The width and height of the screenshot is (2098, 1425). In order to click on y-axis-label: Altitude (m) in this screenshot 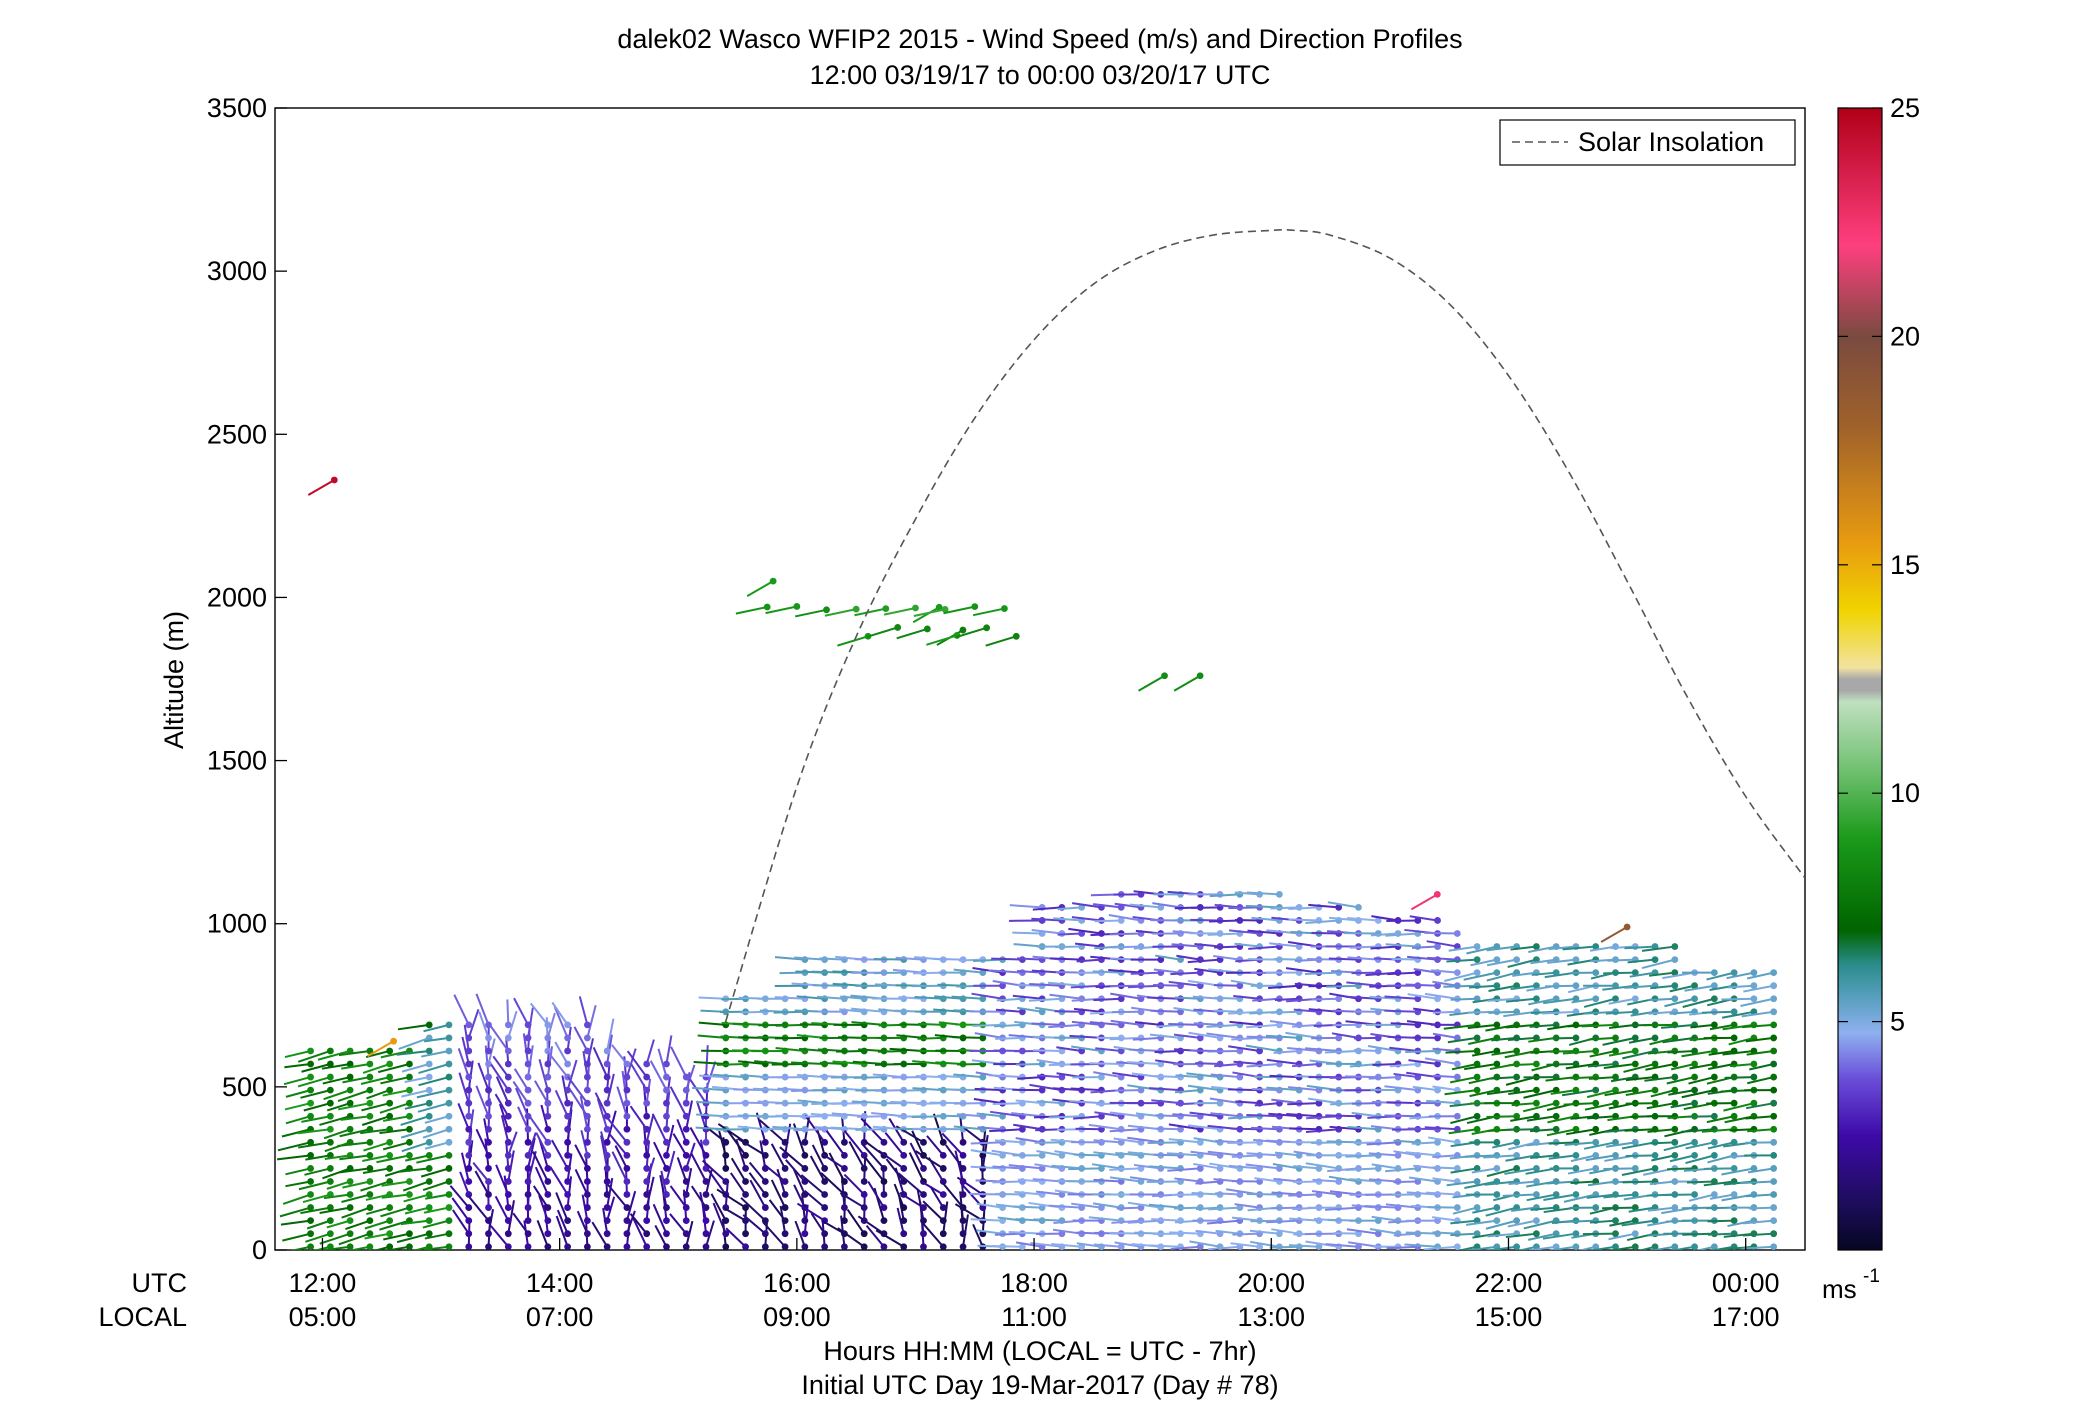, I will do `click(174, 680)`.